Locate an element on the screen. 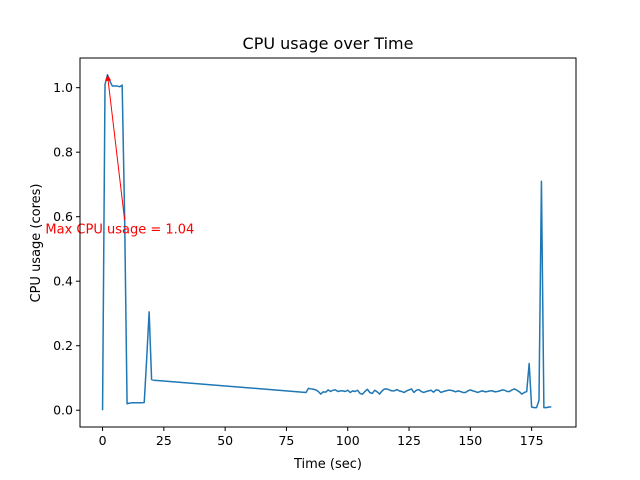 This screenshot has height=480, width=640. annotation-arrow is located at coordinates (116, 147).